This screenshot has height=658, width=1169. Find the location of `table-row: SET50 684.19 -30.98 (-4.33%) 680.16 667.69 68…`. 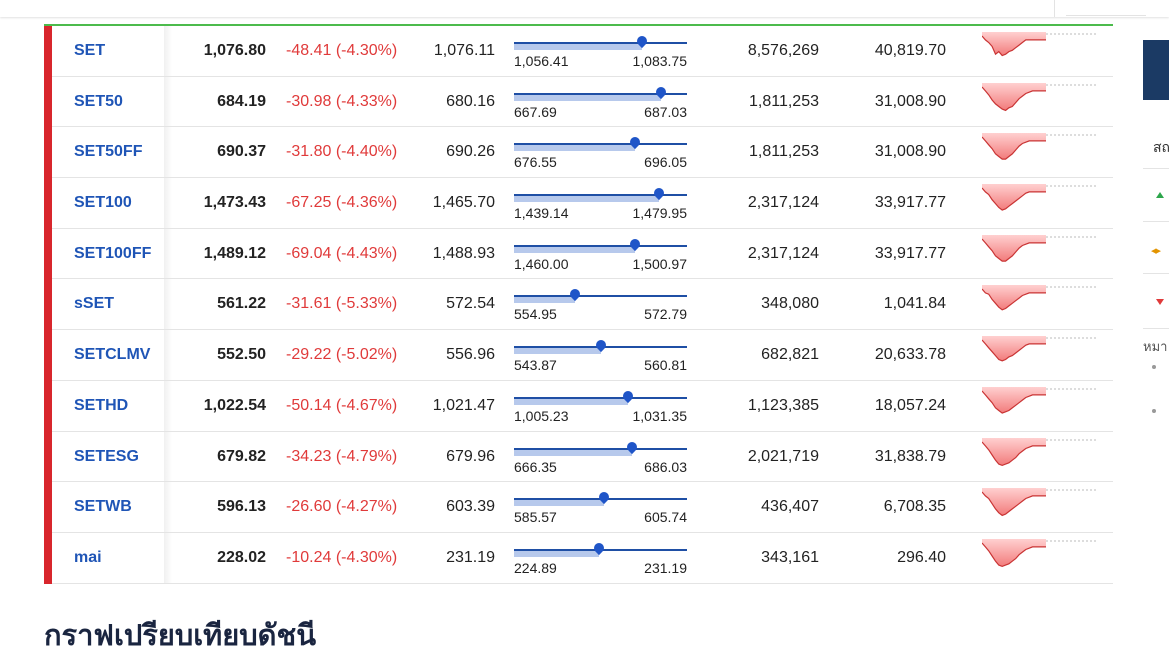

table-row: SET50 684.19 -30.98 (-4.33%) 680.16 667.69 68… is located at coordinates (578, 102).